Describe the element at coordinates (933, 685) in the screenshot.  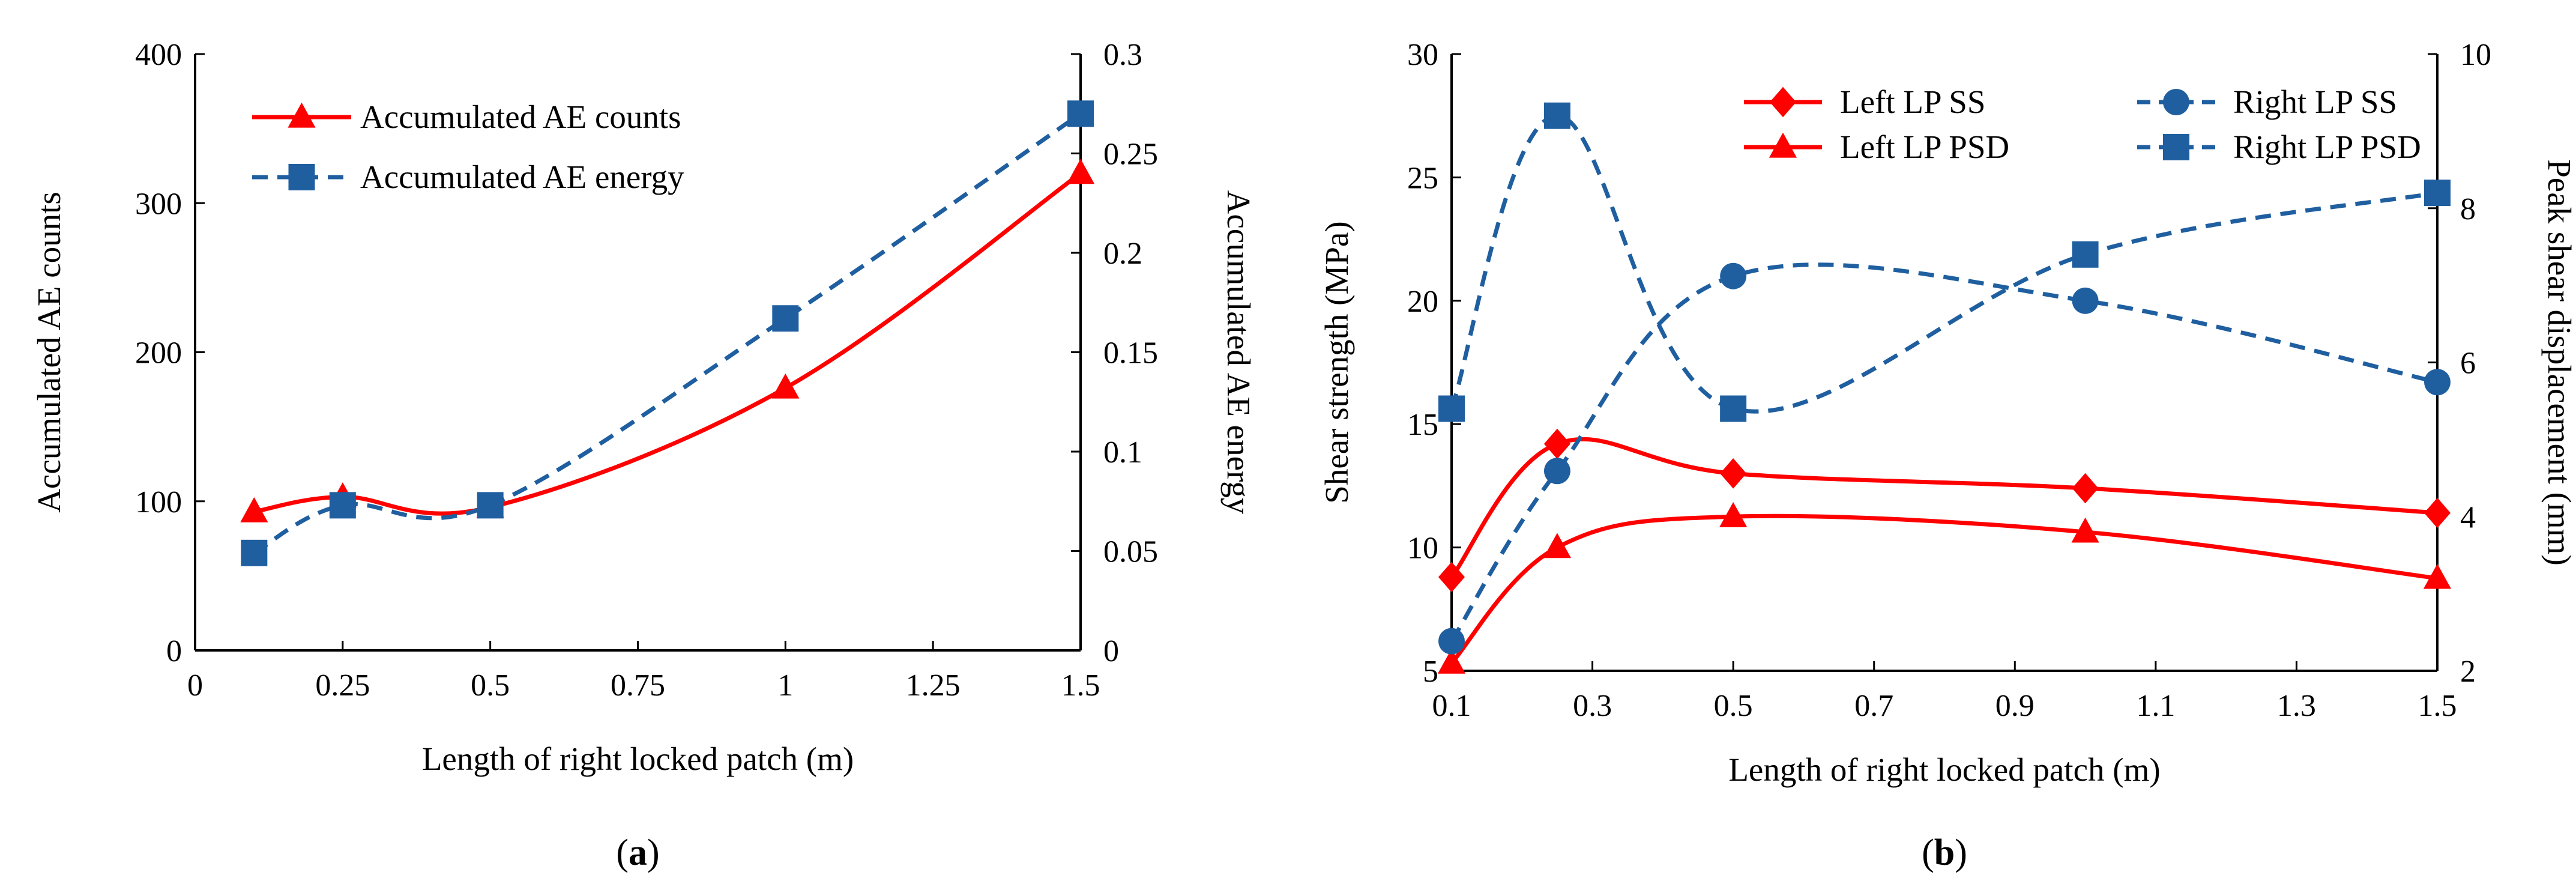
I see `x-tick-label: 1.25` at that location.